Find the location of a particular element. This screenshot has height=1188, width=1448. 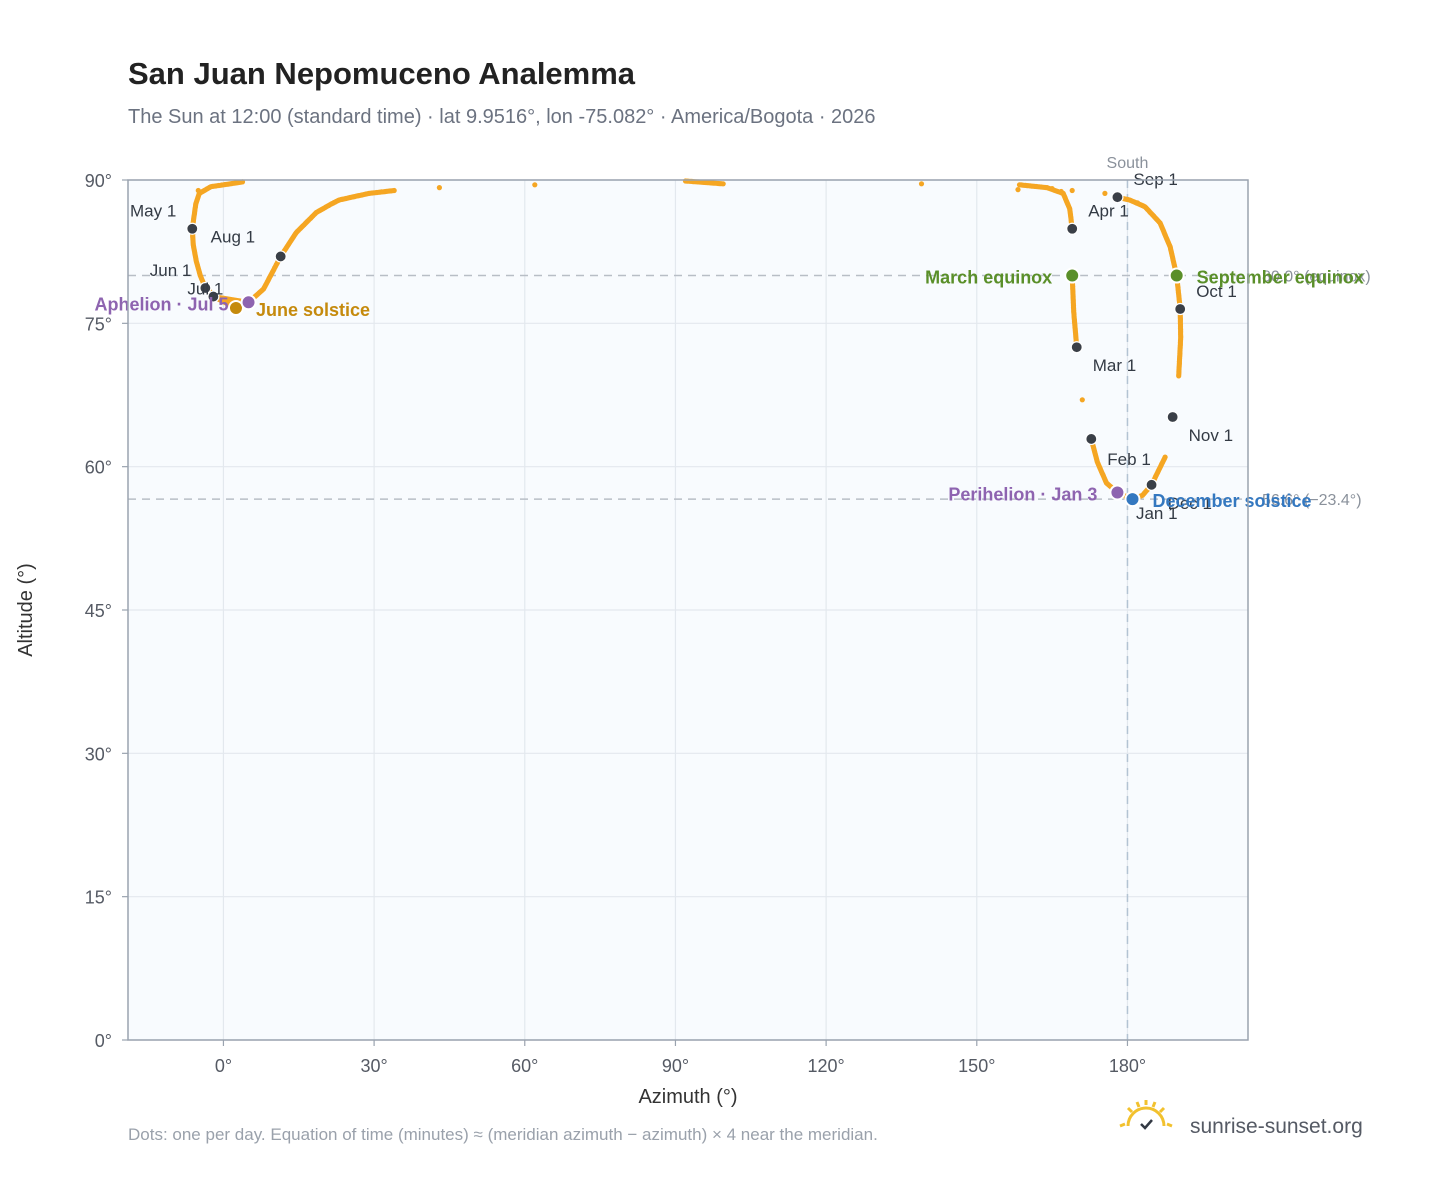

meridian-label: South is located at coordinates (1128, 163).